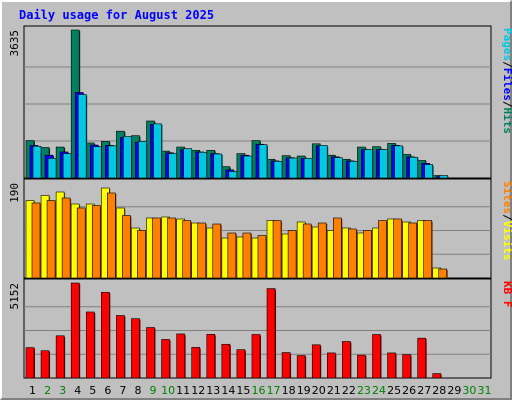 This screenshot has width=512, height=400. I want to click on legend-part: /, so click(506, 217).